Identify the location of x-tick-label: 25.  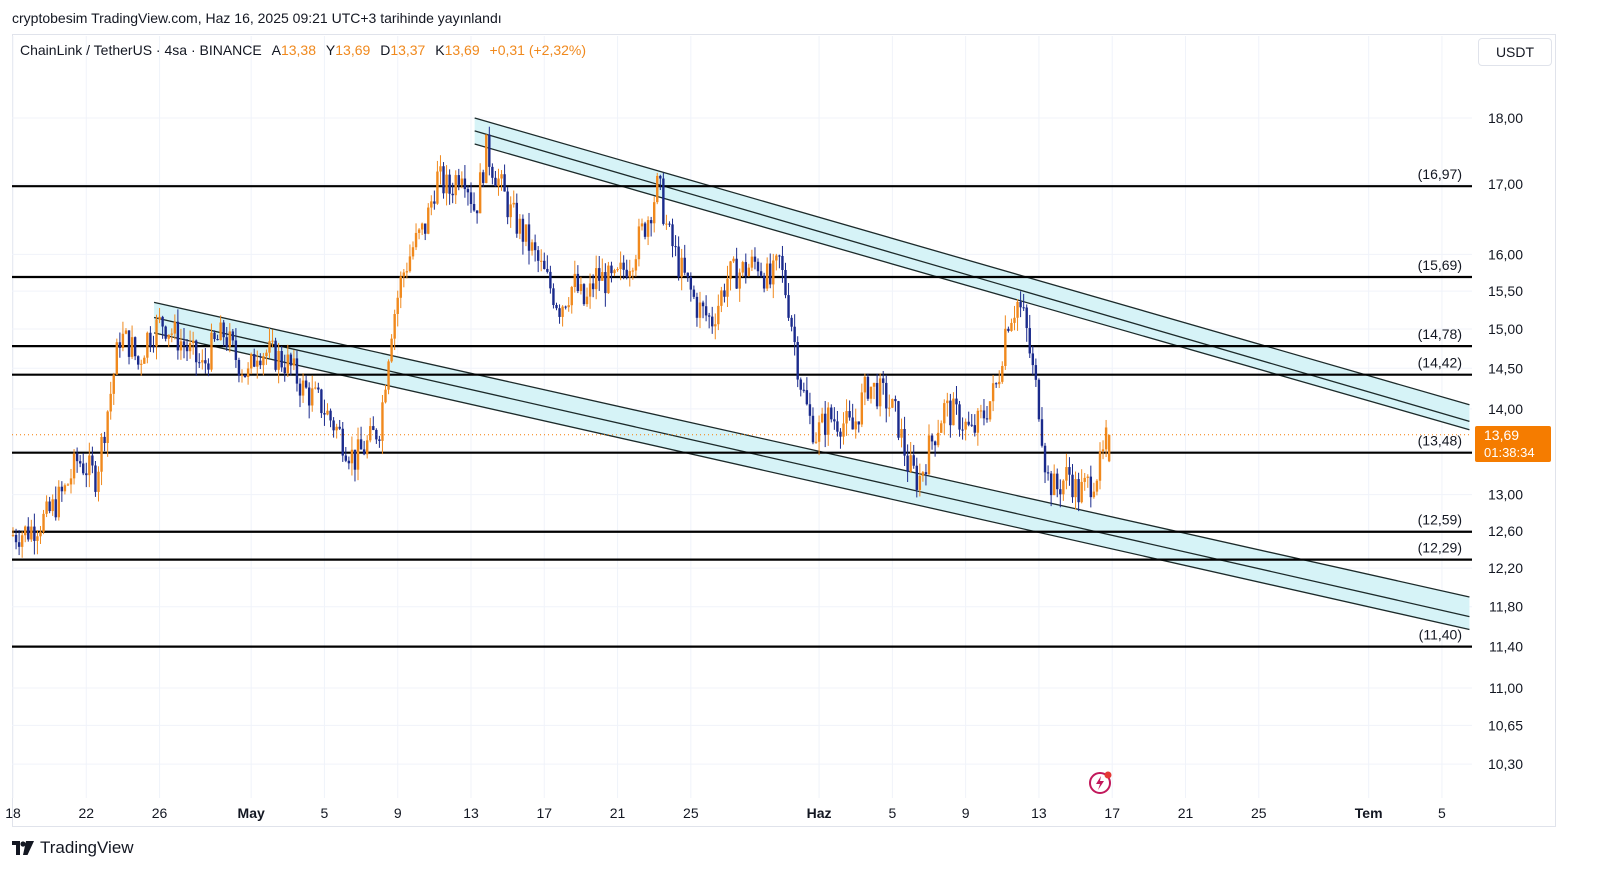
(1259, 813).